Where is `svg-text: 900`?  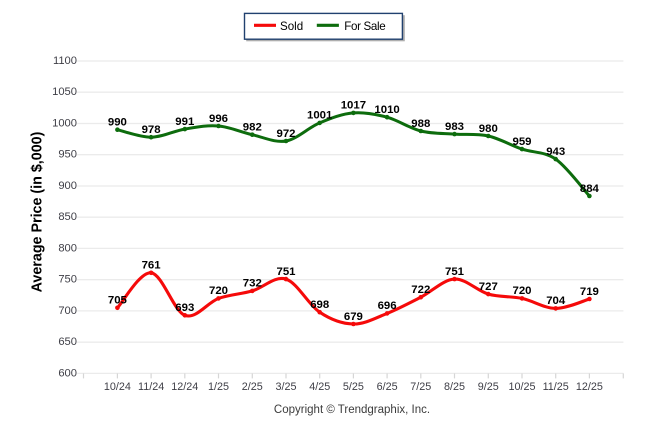
svg-text: 900 is located at coordinates (67, 186).